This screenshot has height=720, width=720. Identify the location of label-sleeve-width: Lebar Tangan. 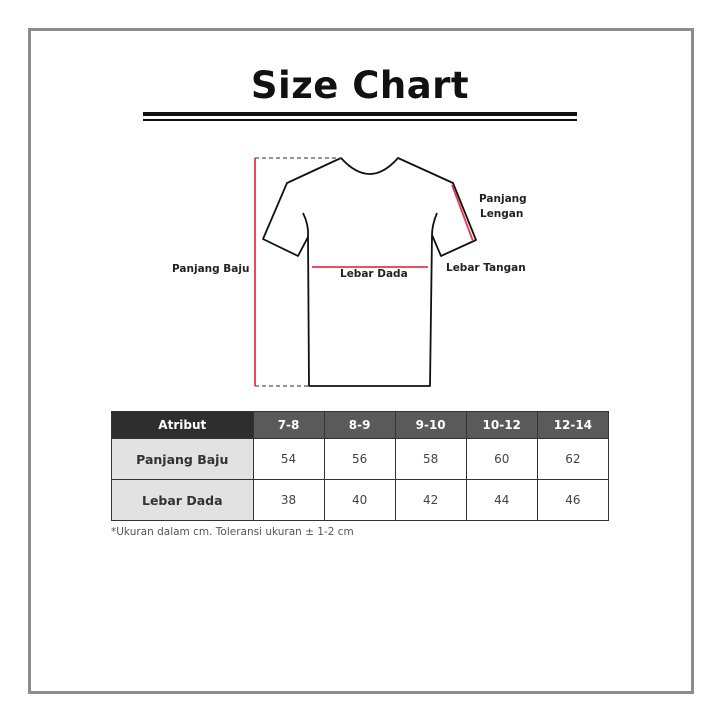
(486, 268).